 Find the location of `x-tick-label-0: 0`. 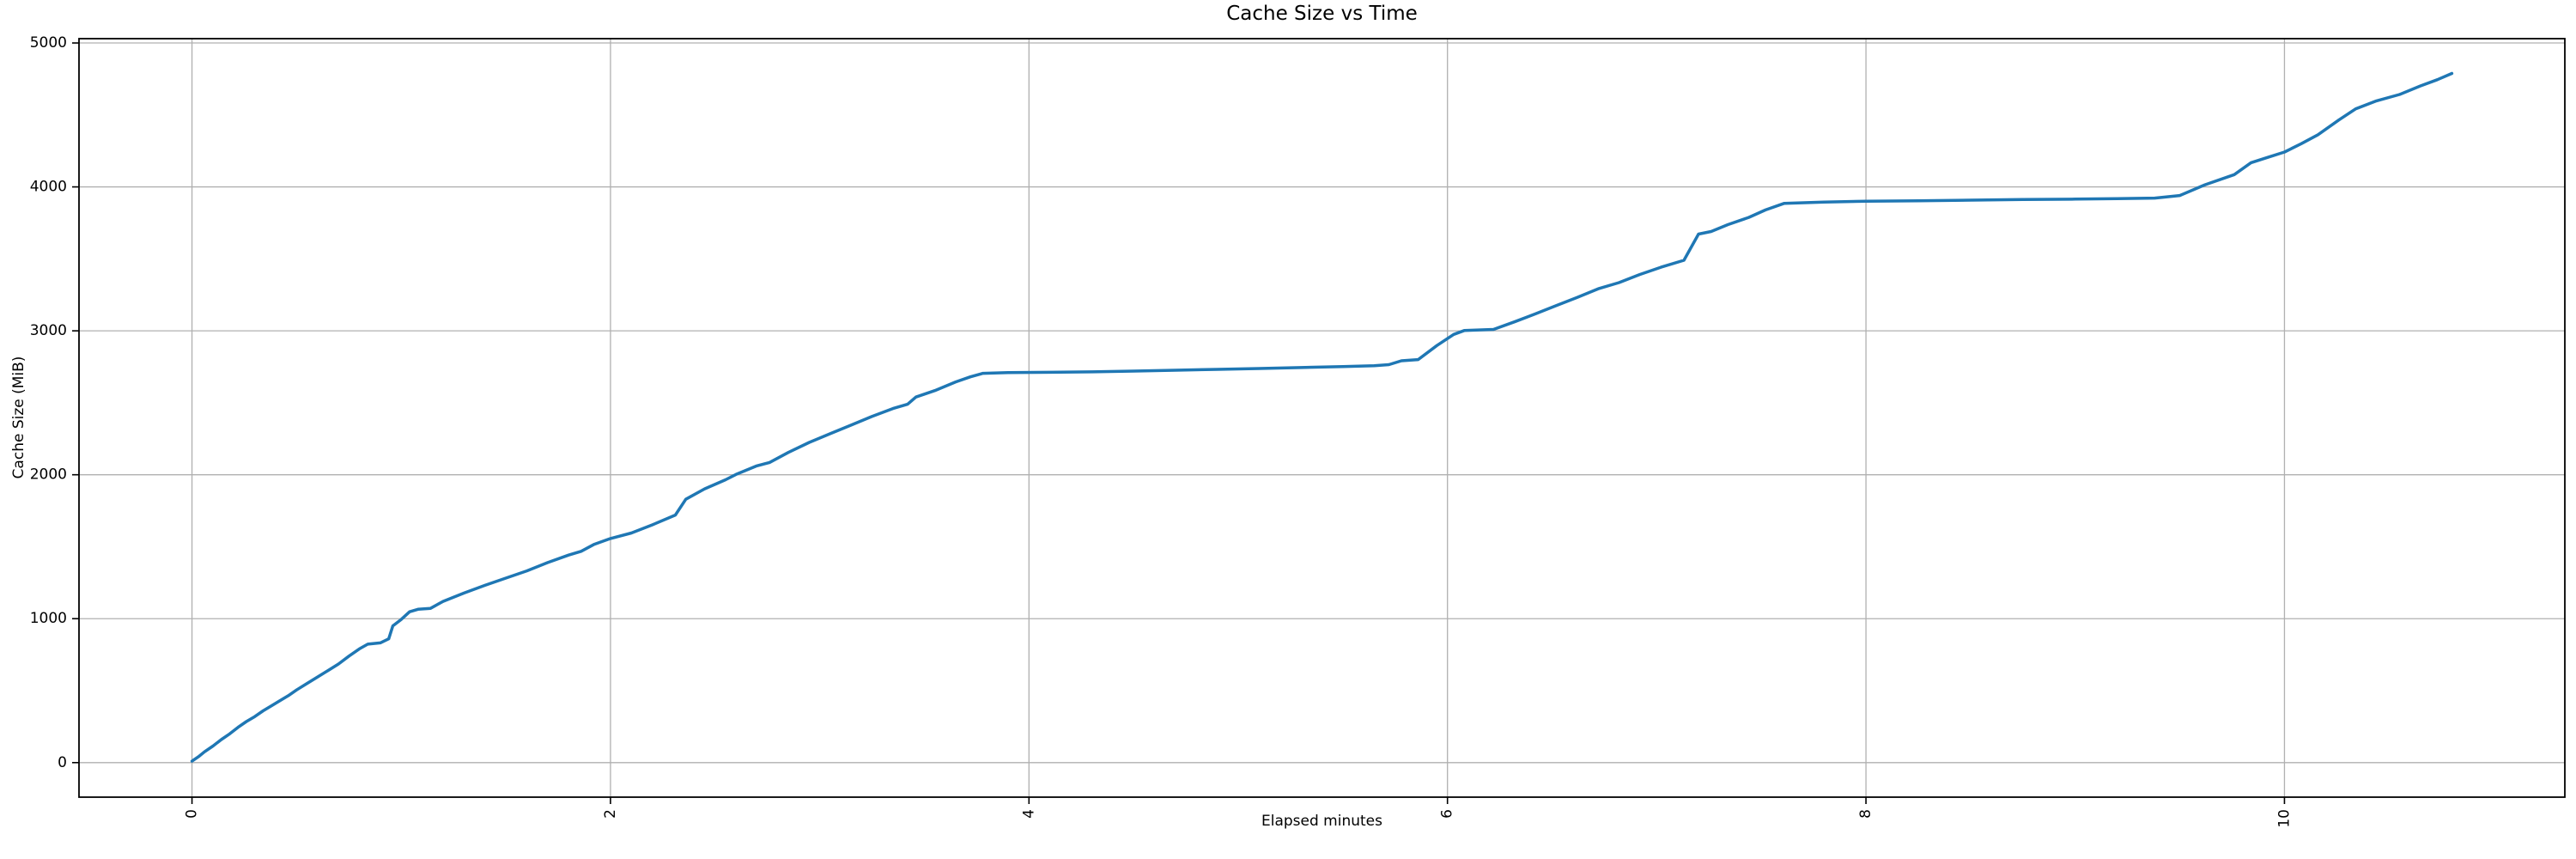

x-tick-label-0: 0 is located at coordinates (192, 814).